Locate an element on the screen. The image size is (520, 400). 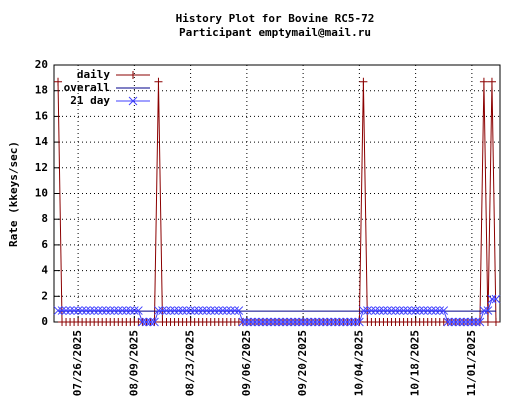
y-tick-label: 4 is located at coordinates (44, 270).